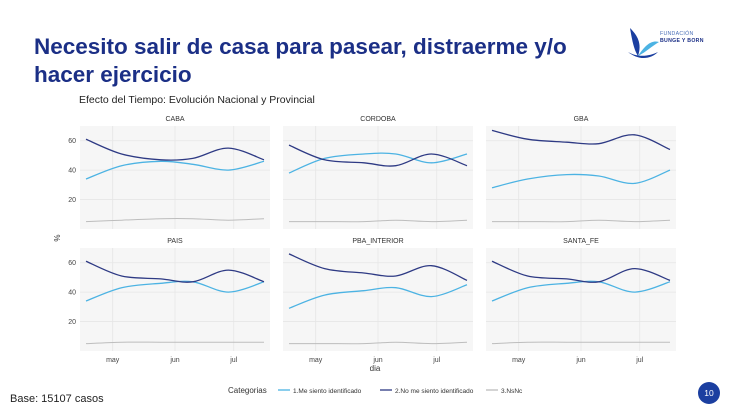 Image resolution: width=730 pixels, height=412 pixels. What do you see at coordinates (327, 391) in the screenshot?
I see `legend-label: 1.Me siento identificado` at bounding box center [327, 391].